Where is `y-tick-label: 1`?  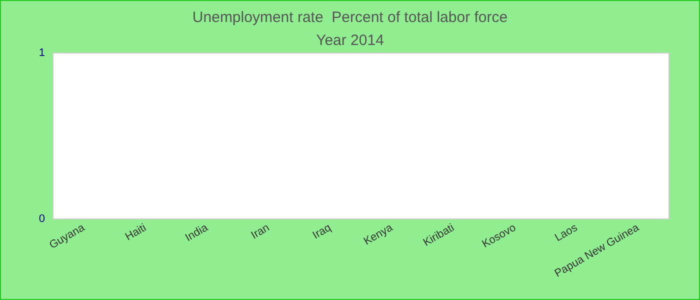
y-tick-label: 1 is located at coordinates (41, 53).